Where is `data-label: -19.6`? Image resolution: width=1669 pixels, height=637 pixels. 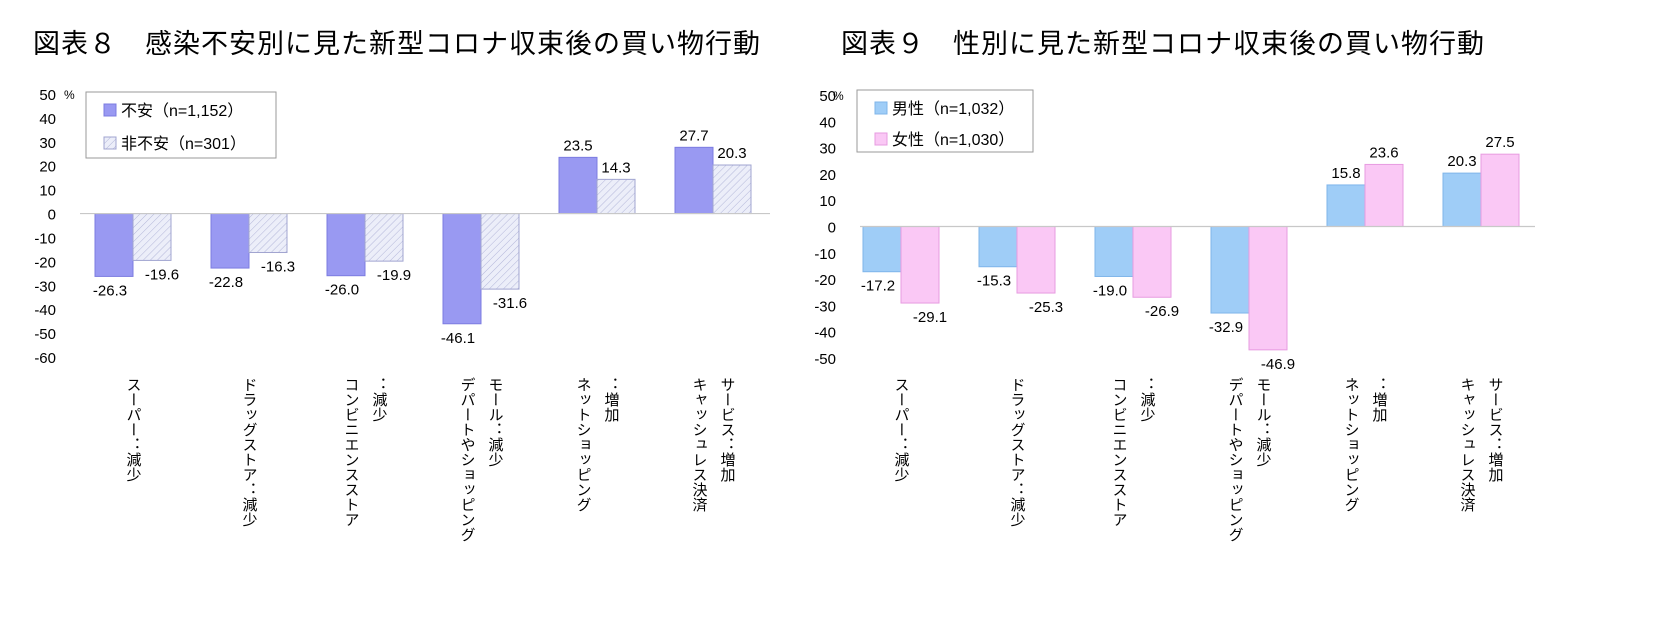 data-label: -19.6 is located at coordinates (162, 274).